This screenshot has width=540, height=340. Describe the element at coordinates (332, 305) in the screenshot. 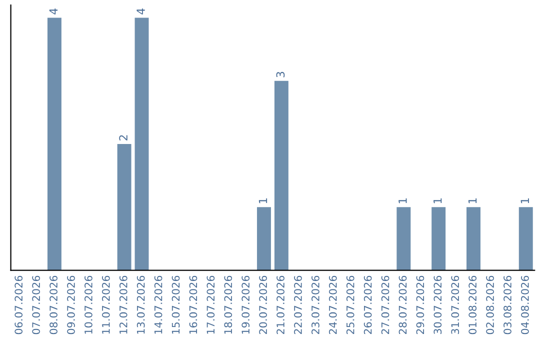

I see `x-tick-label: 24.07.2026` at that location.